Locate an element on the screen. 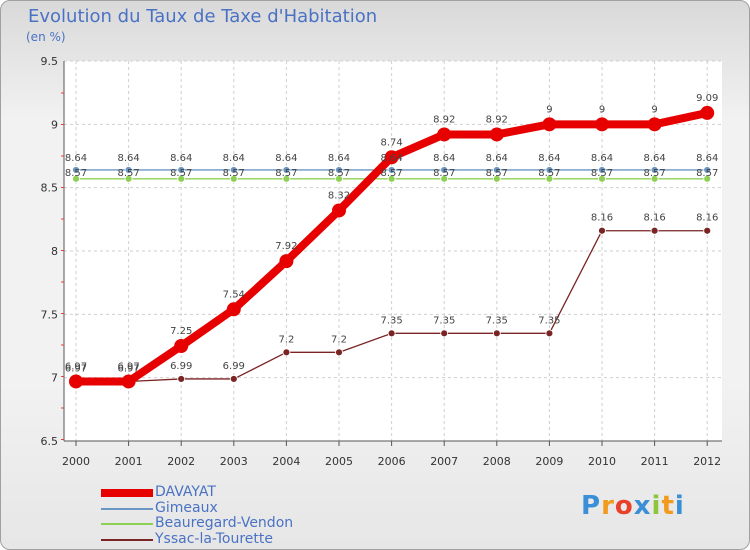 The image size is (750, 550). data-label: 7.2 is located at coordinates (286, 339).